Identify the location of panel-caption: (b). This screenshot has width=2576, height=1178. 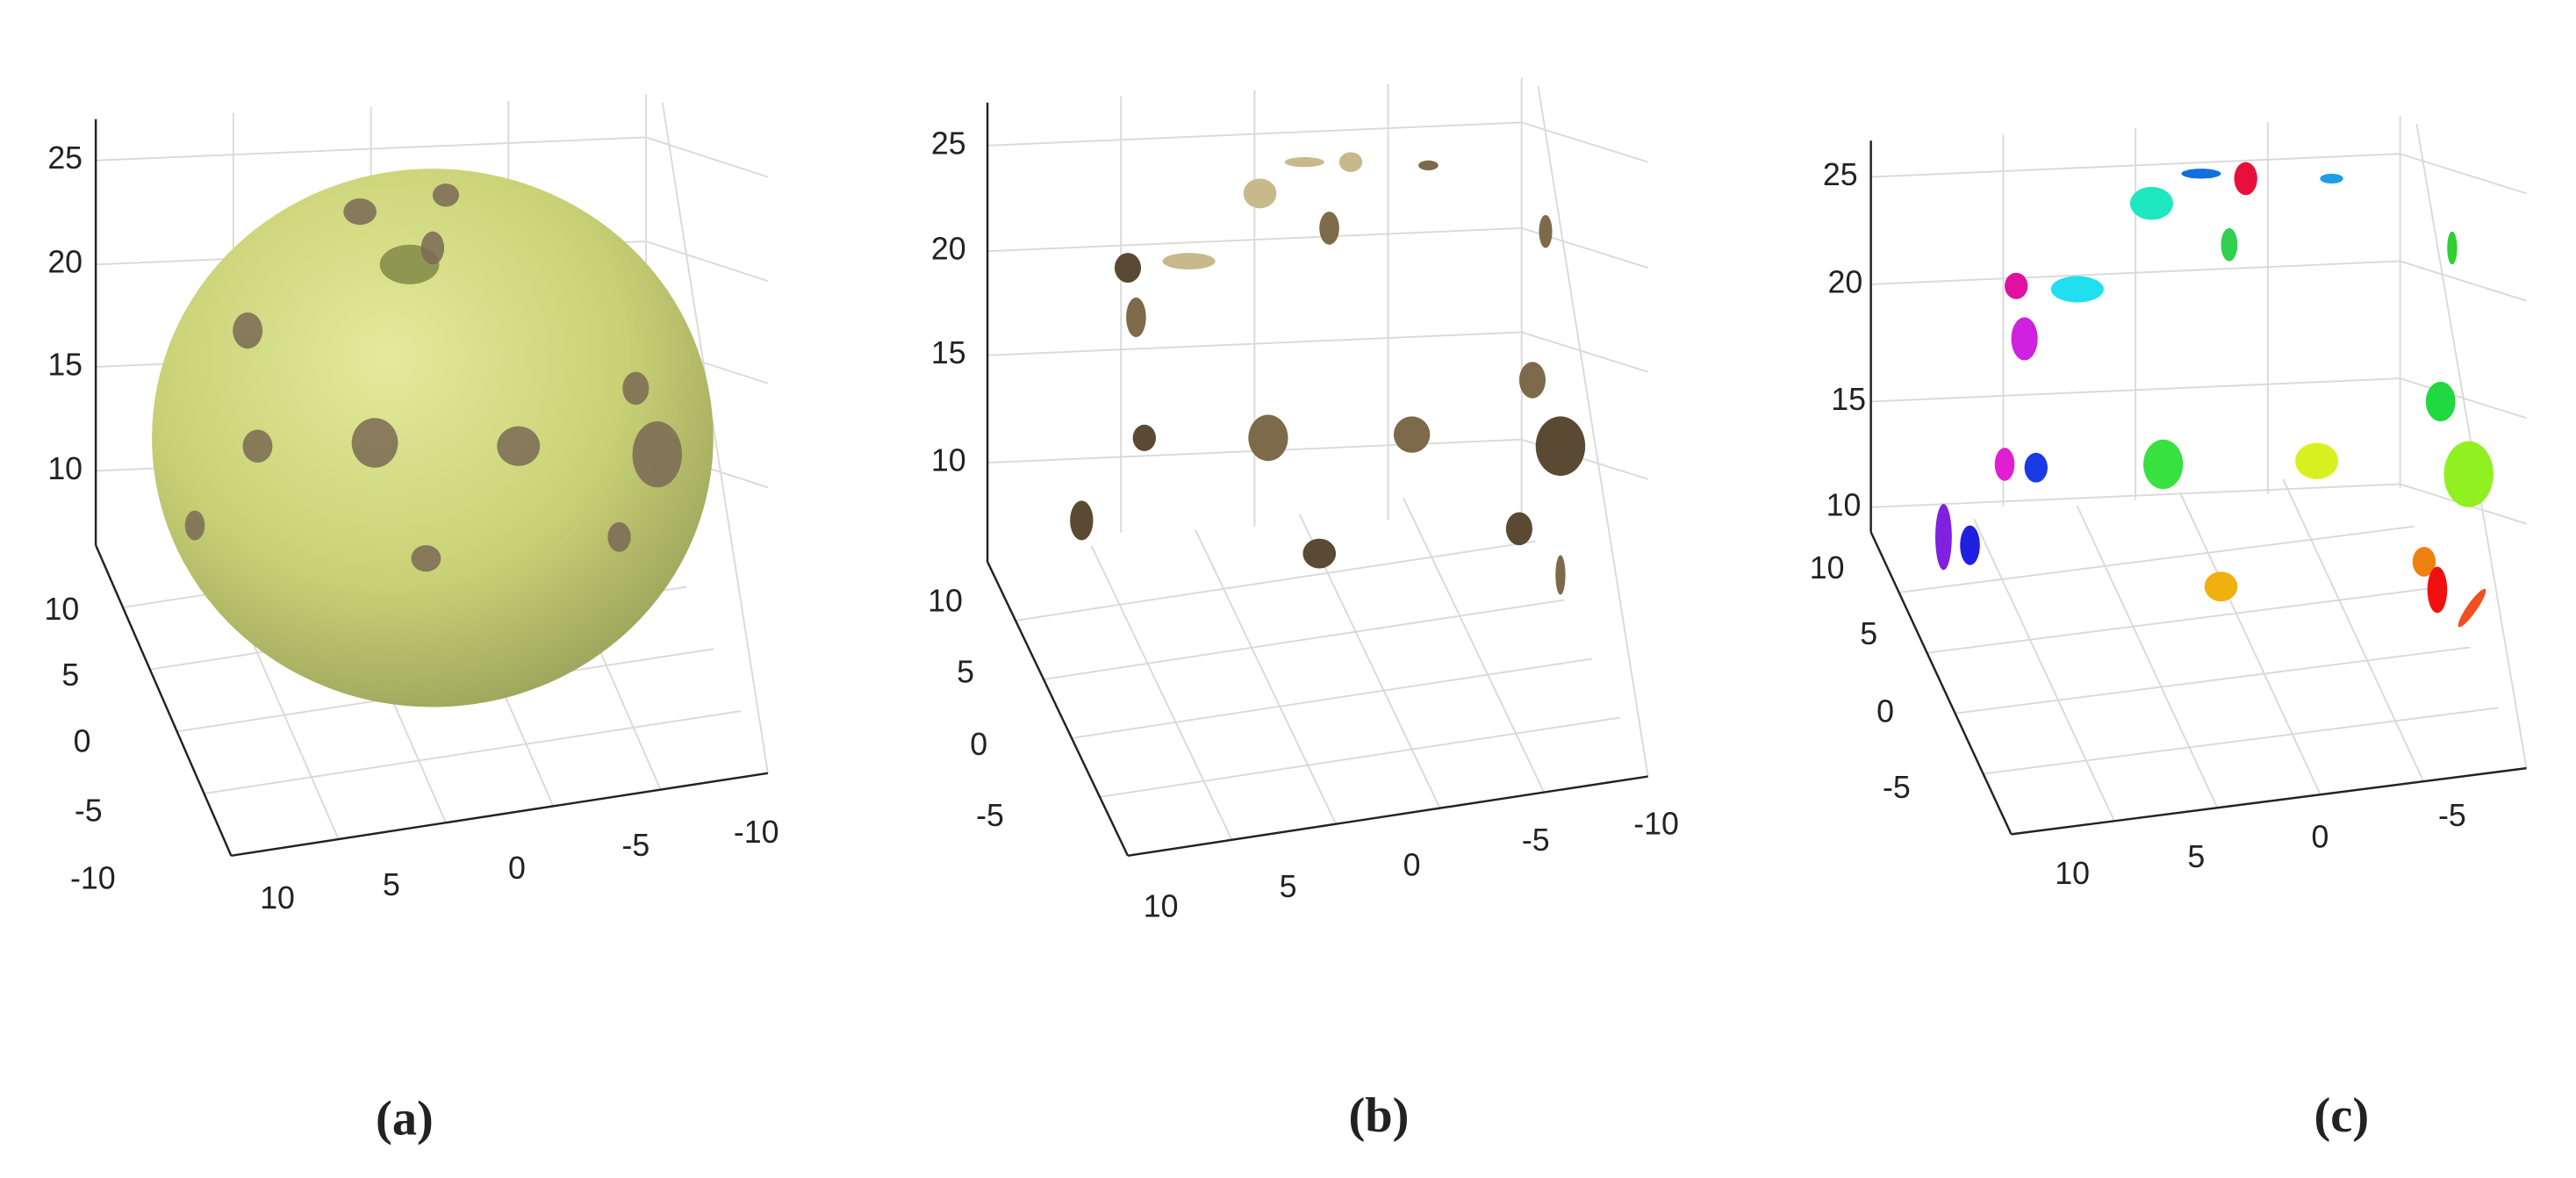
(1378, 1115).